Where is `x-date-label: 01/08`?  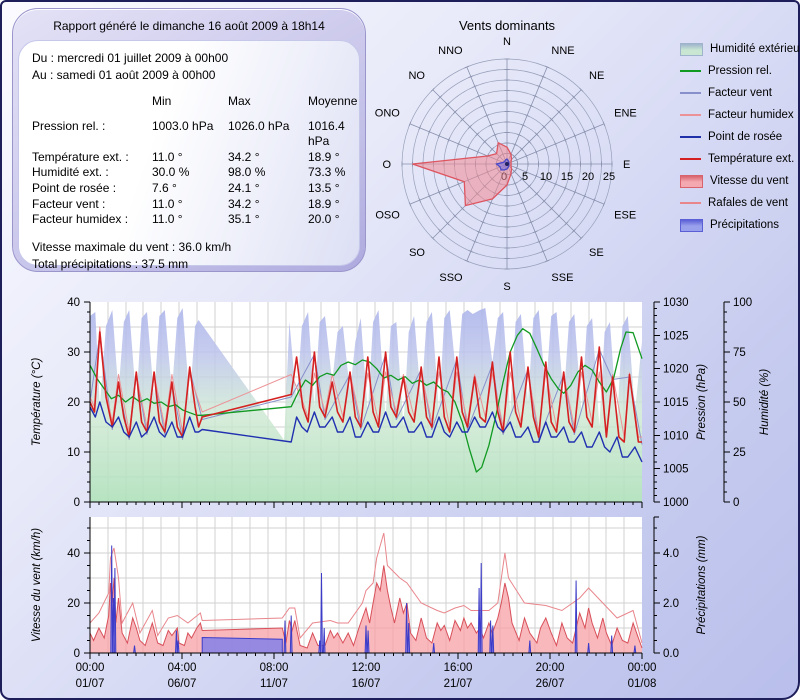 x-date-label: 01/08 is located at coordinates (642, 684).